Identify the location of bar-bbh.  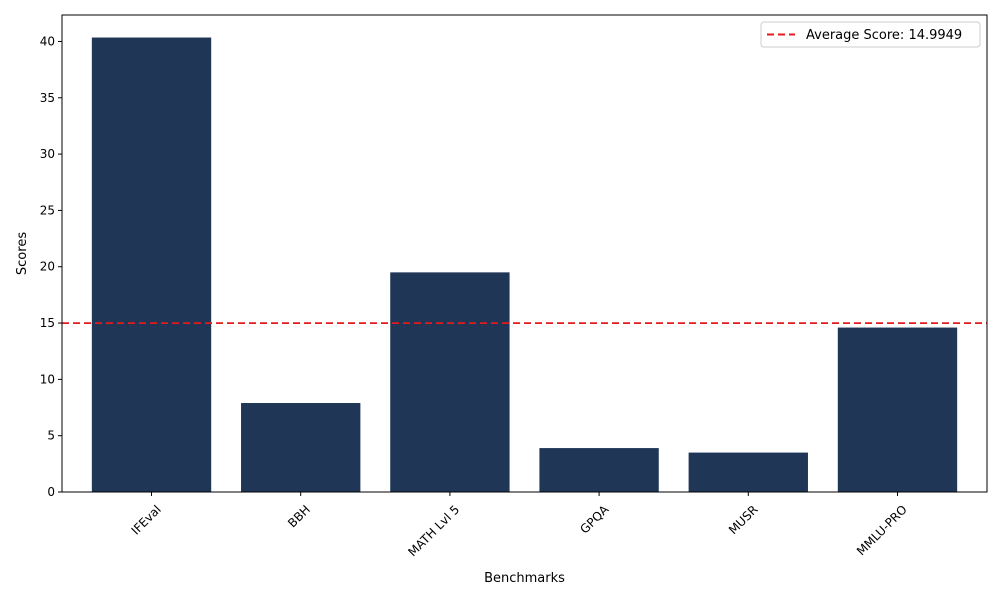
(301, 447).